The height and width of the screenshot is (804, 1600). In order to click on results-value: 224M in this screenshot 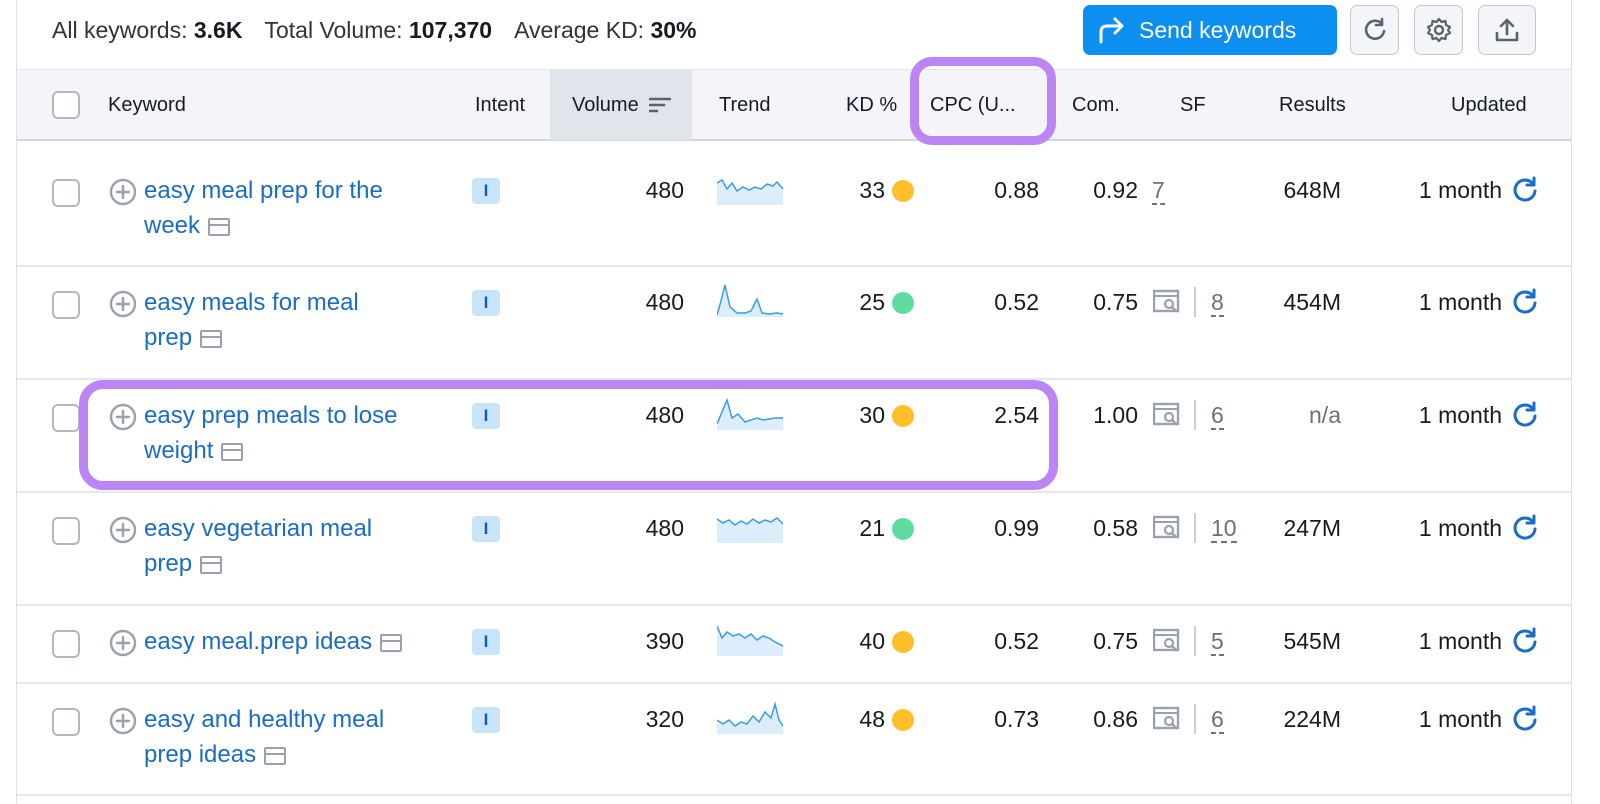, I will do `click(1312, 719)`.